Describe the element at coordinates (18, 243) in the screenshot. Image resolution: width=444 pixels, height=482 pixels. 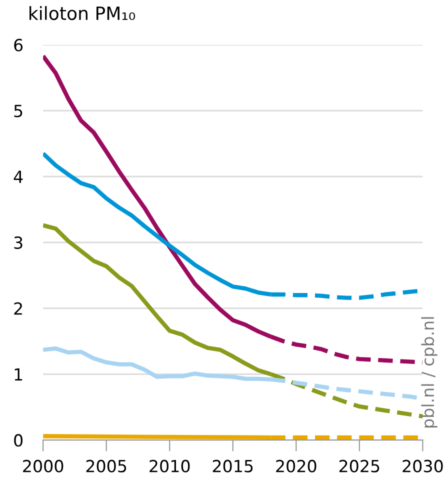
I see `y-tick-label: 3` at that location.